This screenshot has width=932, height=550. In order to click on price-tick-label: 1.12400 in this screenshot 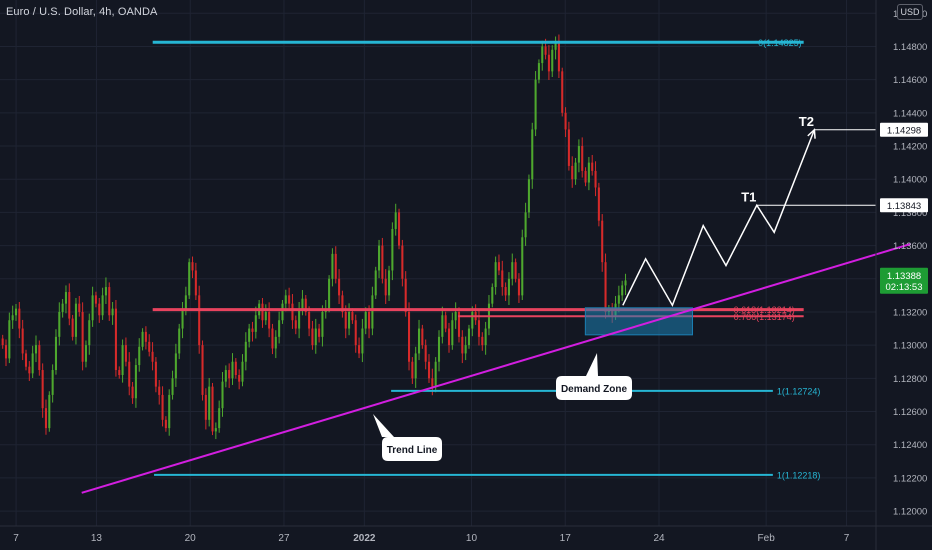, I will do `click(910, 445)`.